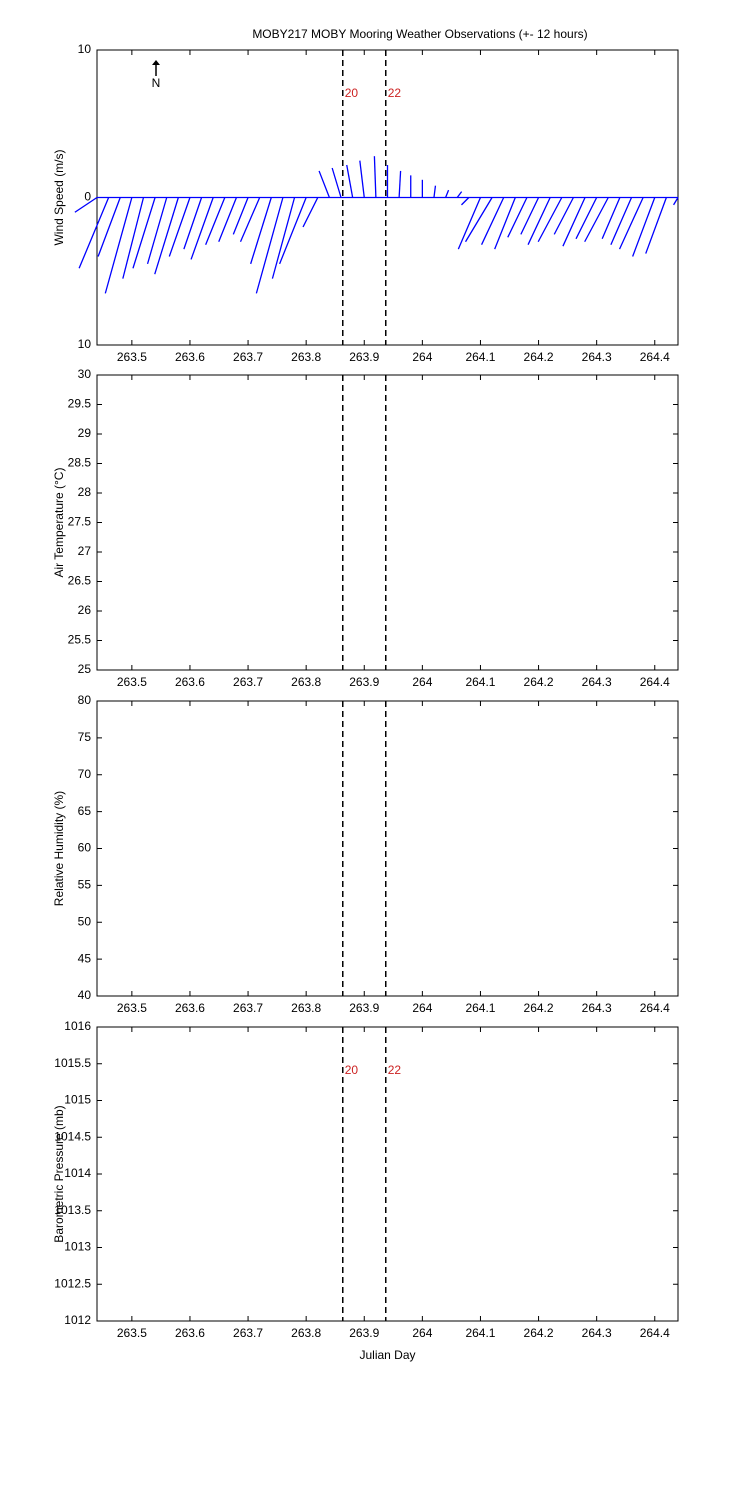 The width and height of the screenshot is (750, 1500). I want to click on y-tick-label: 1016, so click(77, 1026).